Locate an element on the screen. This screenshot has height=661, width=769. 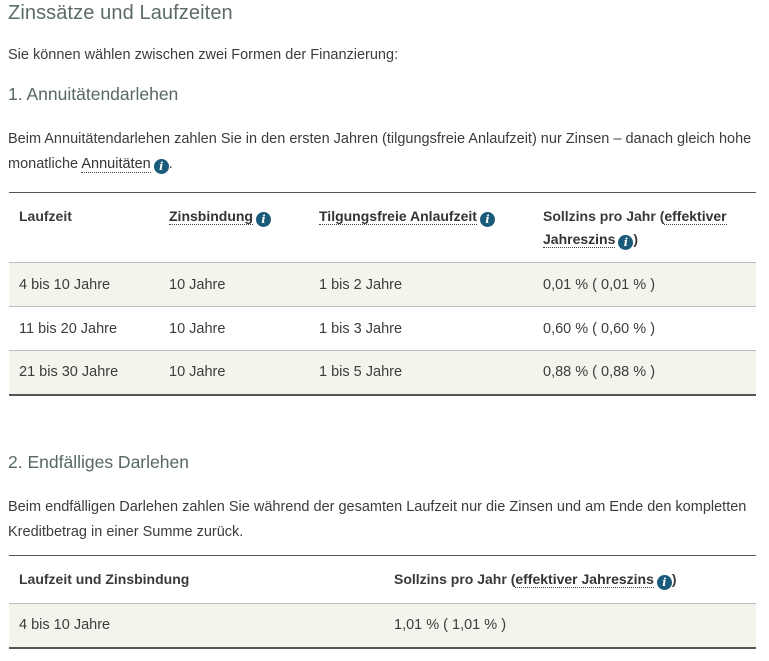
section1-text-after: . is located at coordinates (170, 164).